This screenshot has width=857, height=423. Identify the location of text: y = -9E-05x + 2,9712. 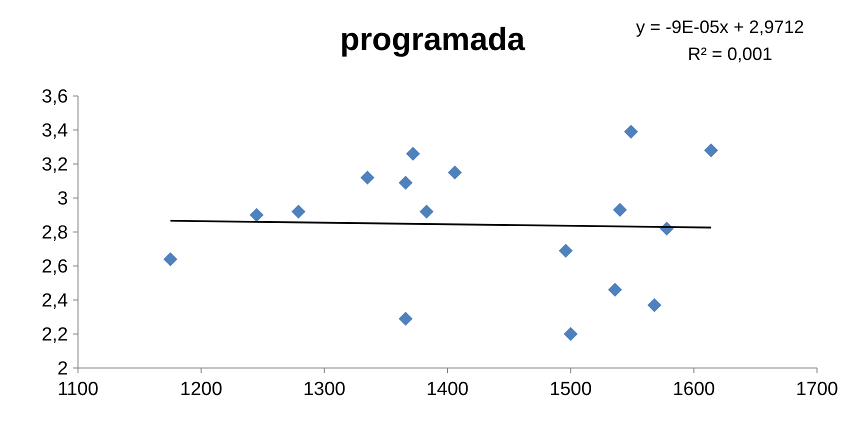
(720, 27).